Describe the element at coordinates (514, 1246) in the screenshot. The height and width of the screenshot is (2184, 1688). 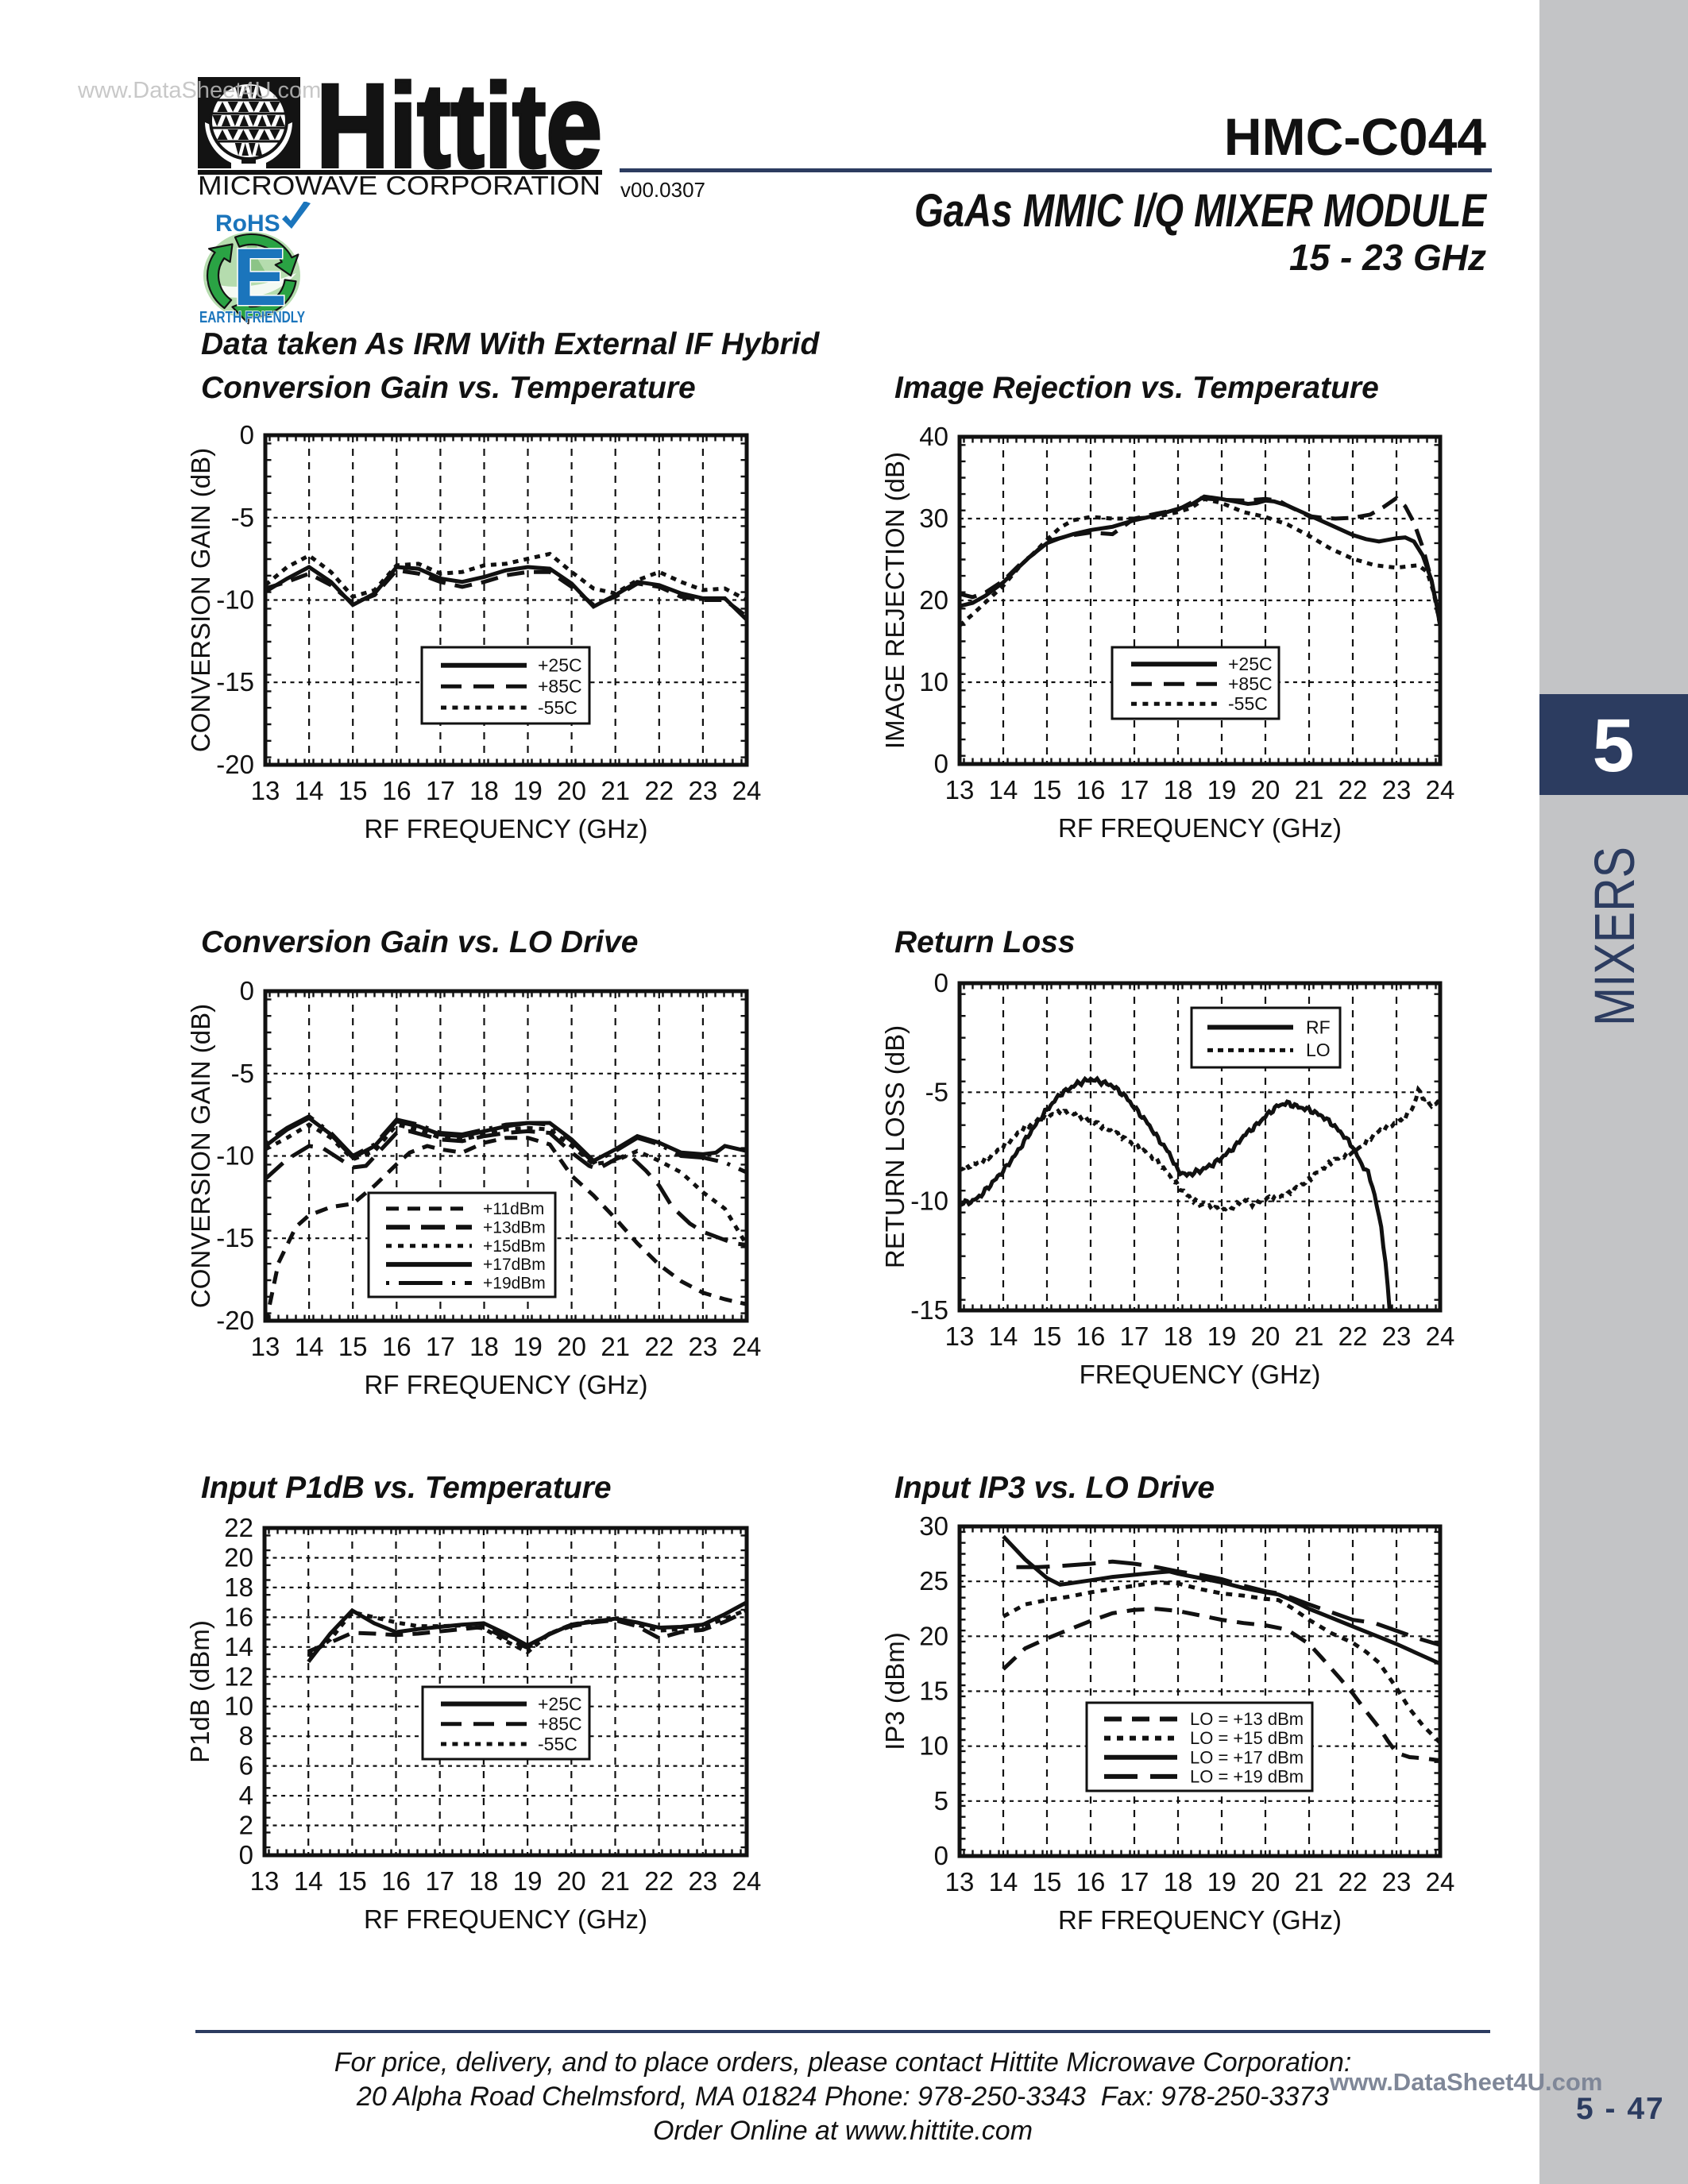
I see `svg-text: +15dBm` at that location.